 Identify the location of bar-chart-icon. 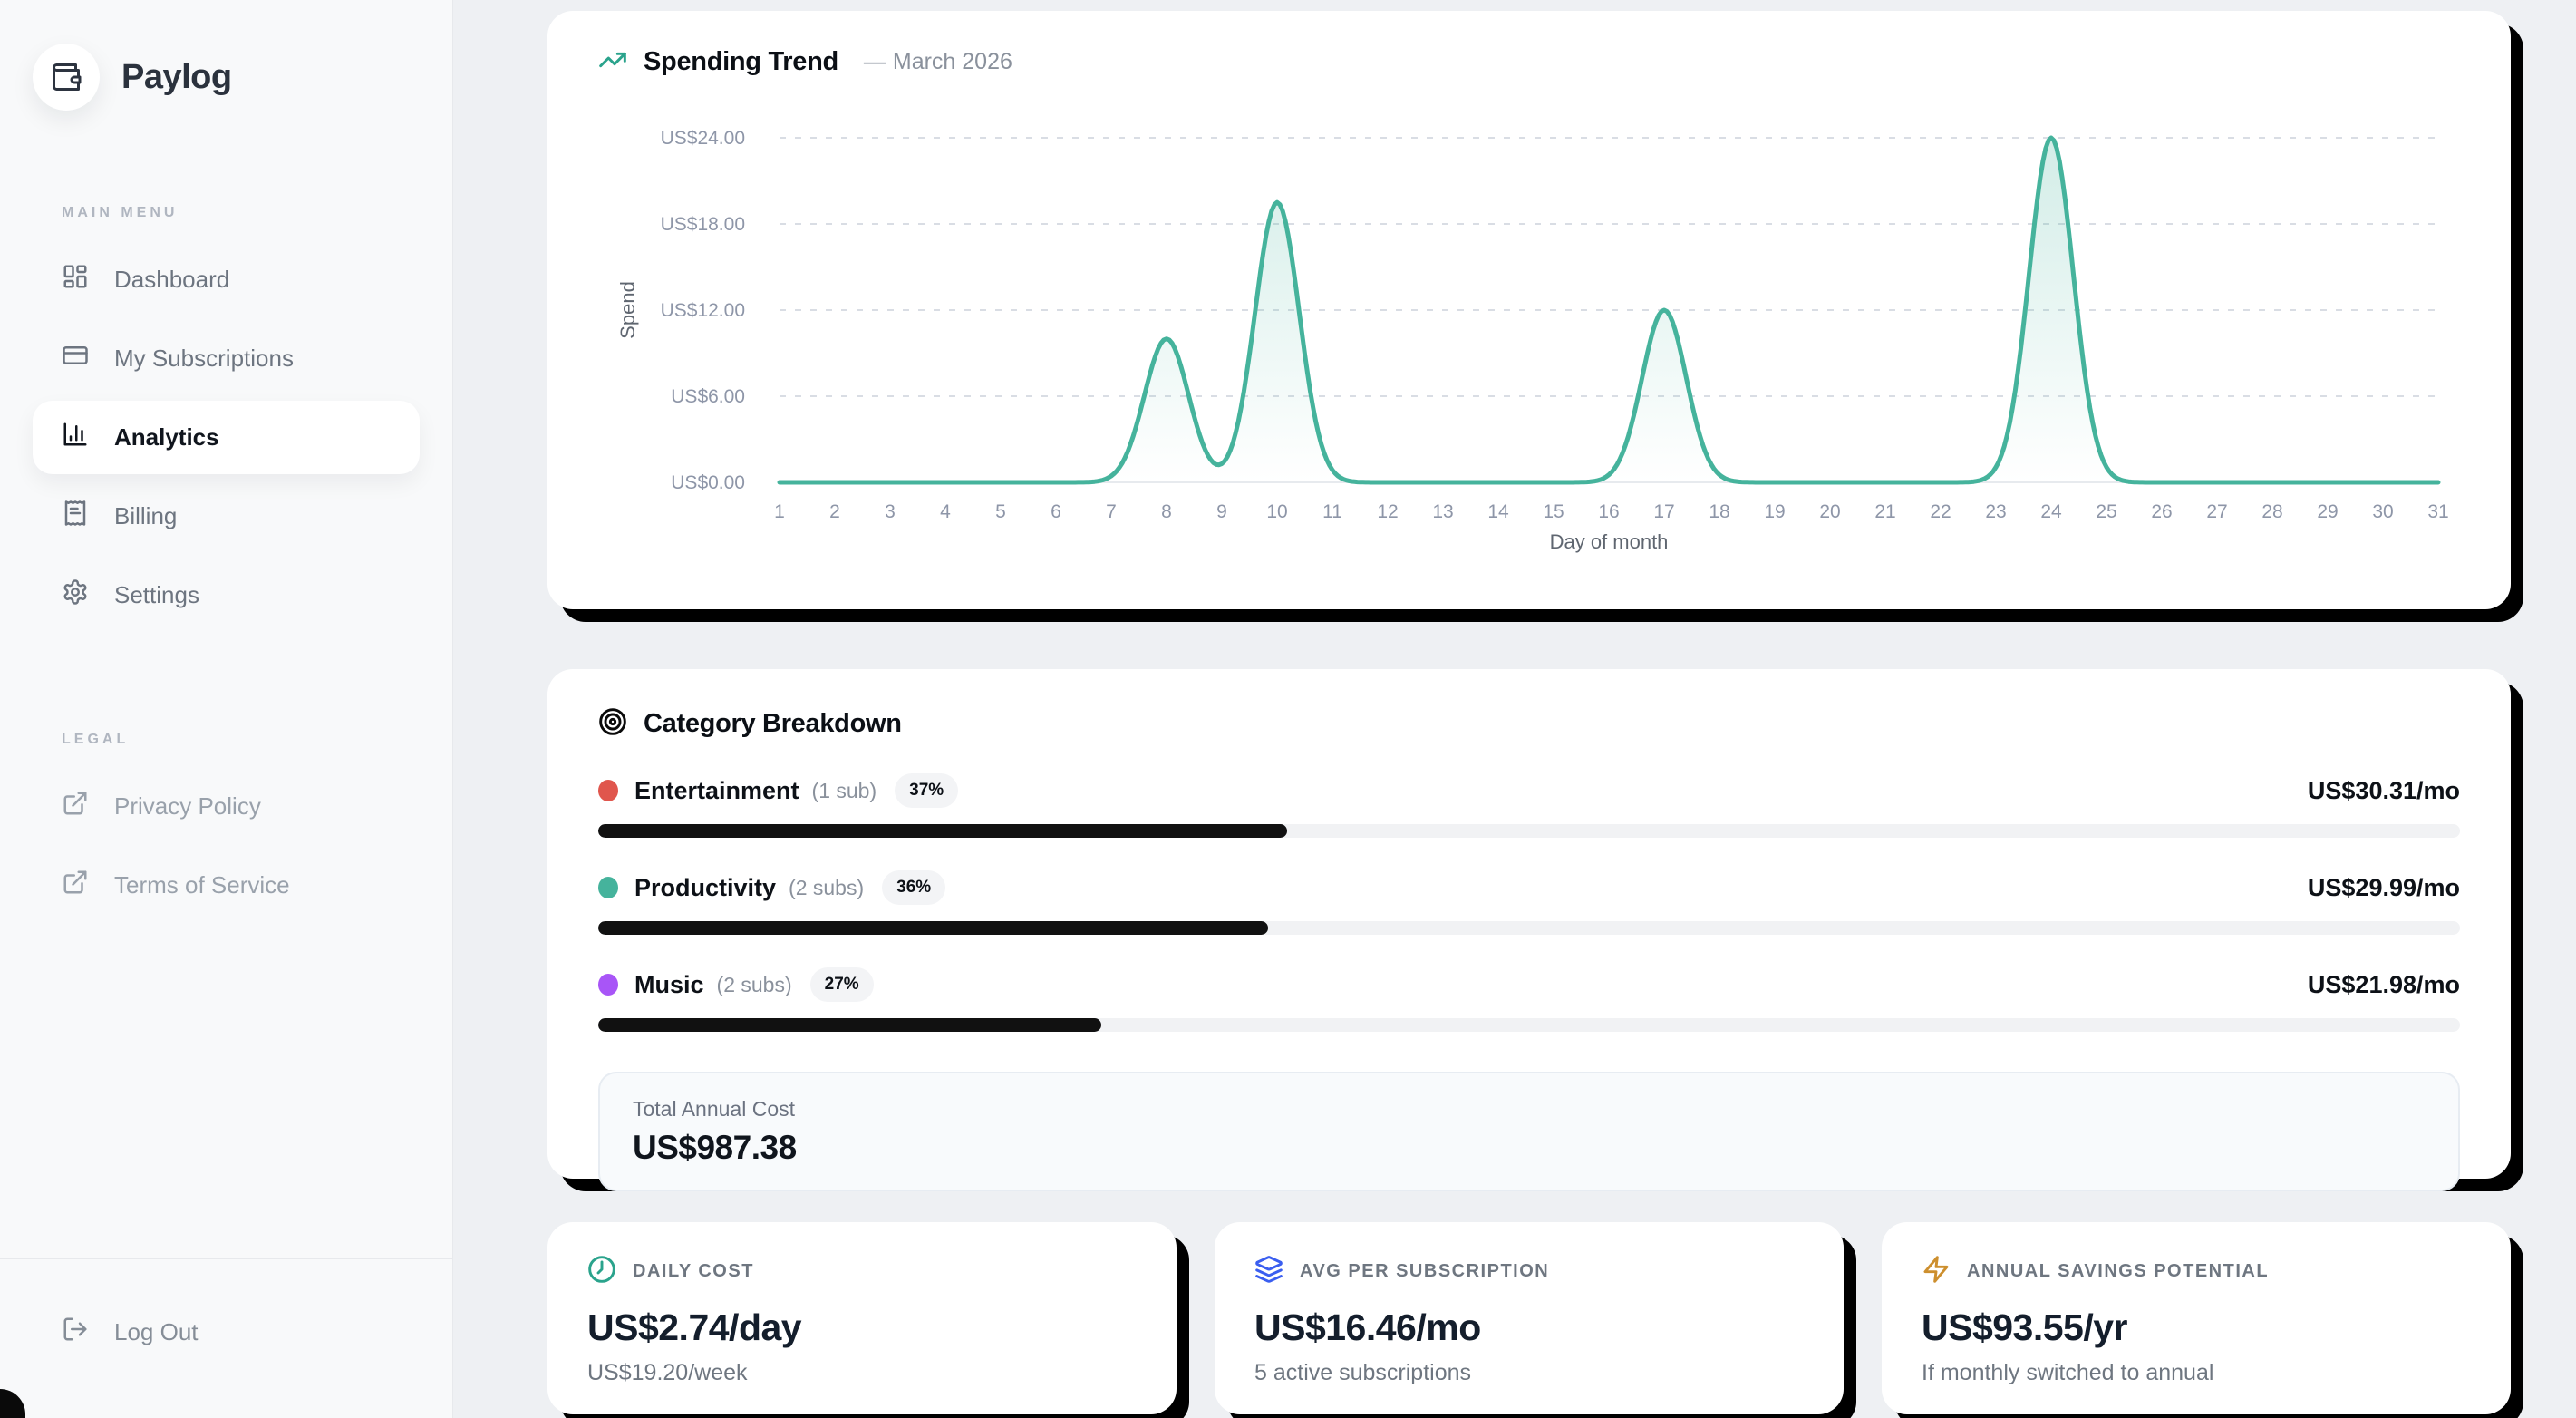
(75, 438).